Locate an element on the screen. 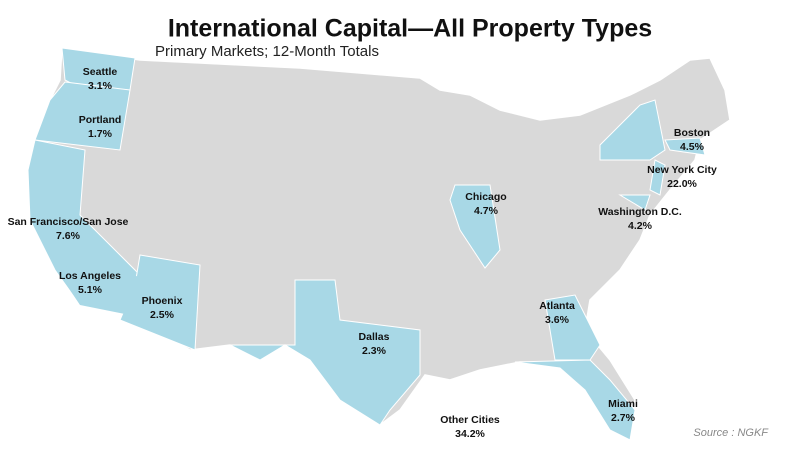 The height and width of the screenshot is (450, 800). market-name: New York City is located at coordinates (682, 170).